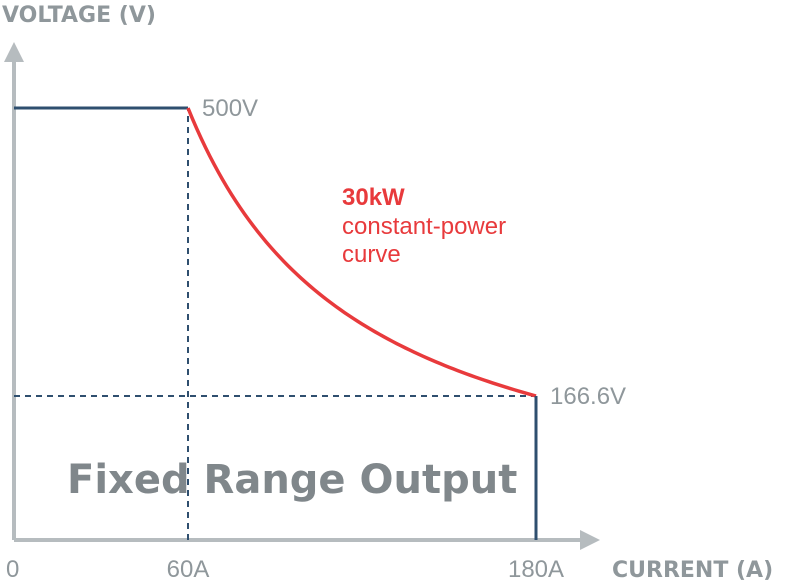 The height and width of the screenshot is (584, 800). I want to click on x-tick-label: 60A, so click(188, 569).